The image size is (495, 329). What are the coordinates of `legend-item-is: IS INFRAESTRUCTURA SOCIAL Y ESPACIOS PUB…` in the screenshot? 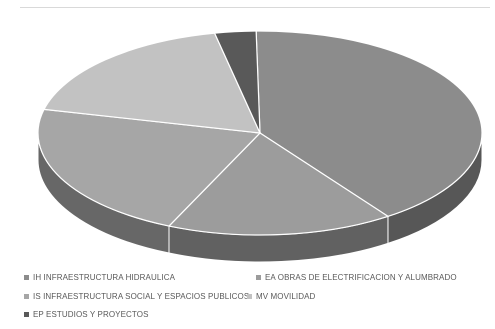 It's located at (136, 296).